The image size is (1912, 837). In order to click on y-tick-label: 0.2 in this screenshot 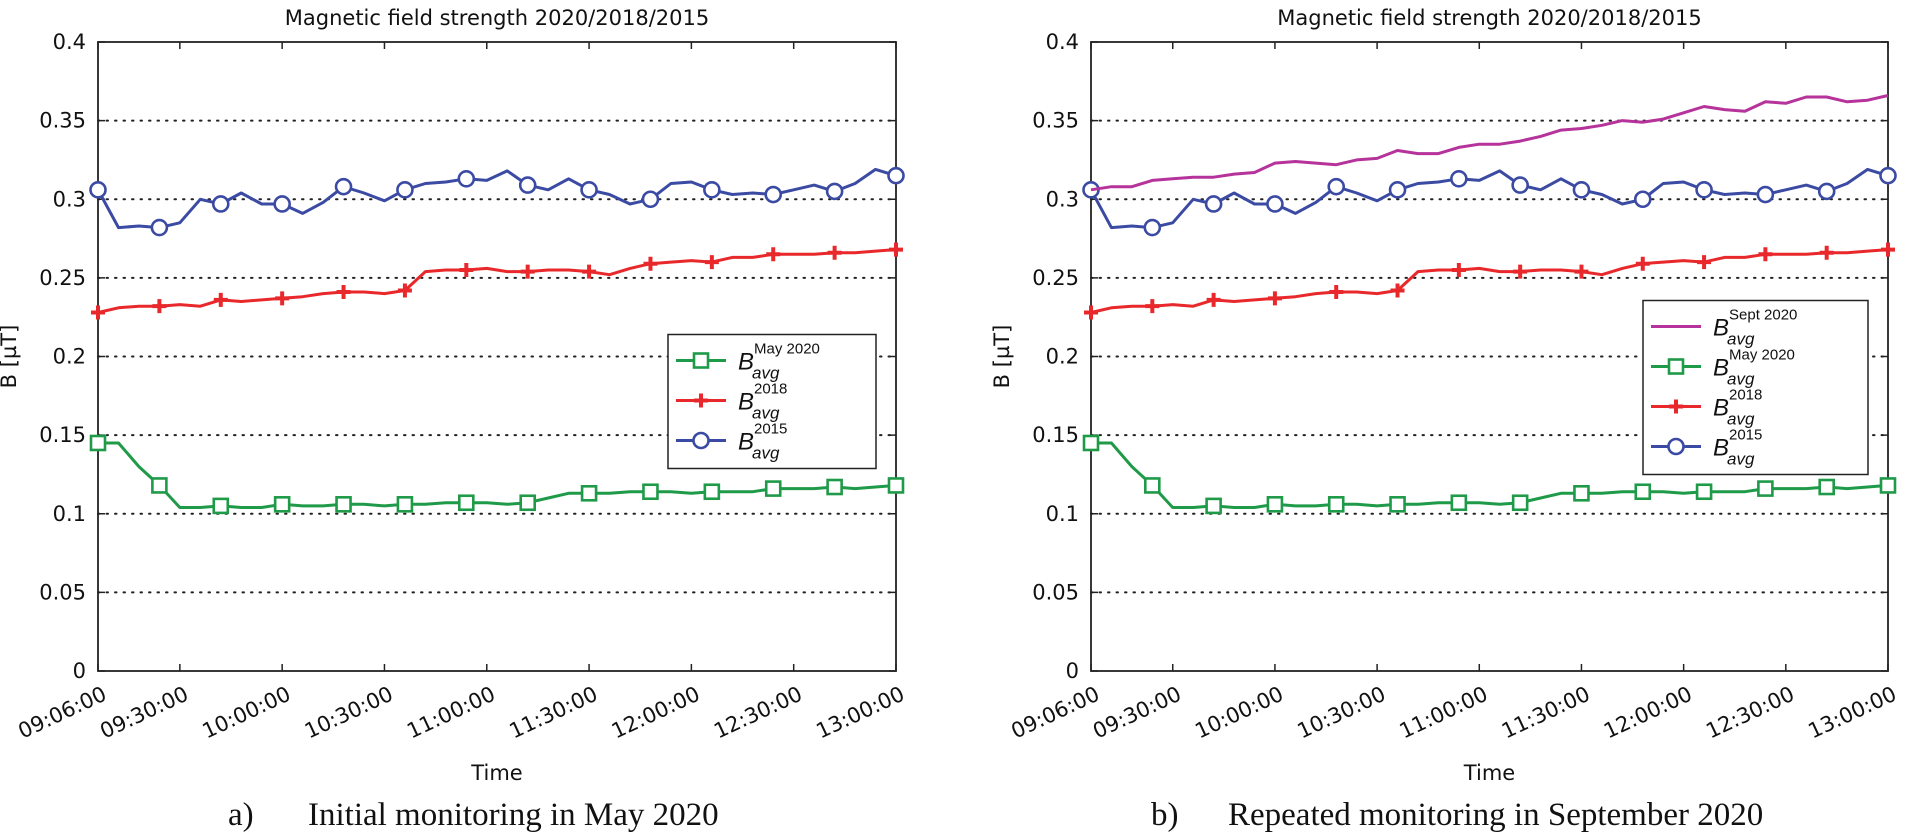, I will do `click(1062, 357)`.